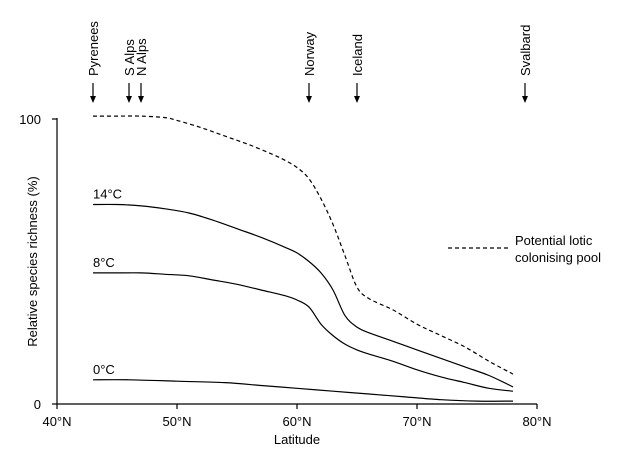  I want to click on labels-layer: 14°C 8°C 0°C, so click(107, 282).